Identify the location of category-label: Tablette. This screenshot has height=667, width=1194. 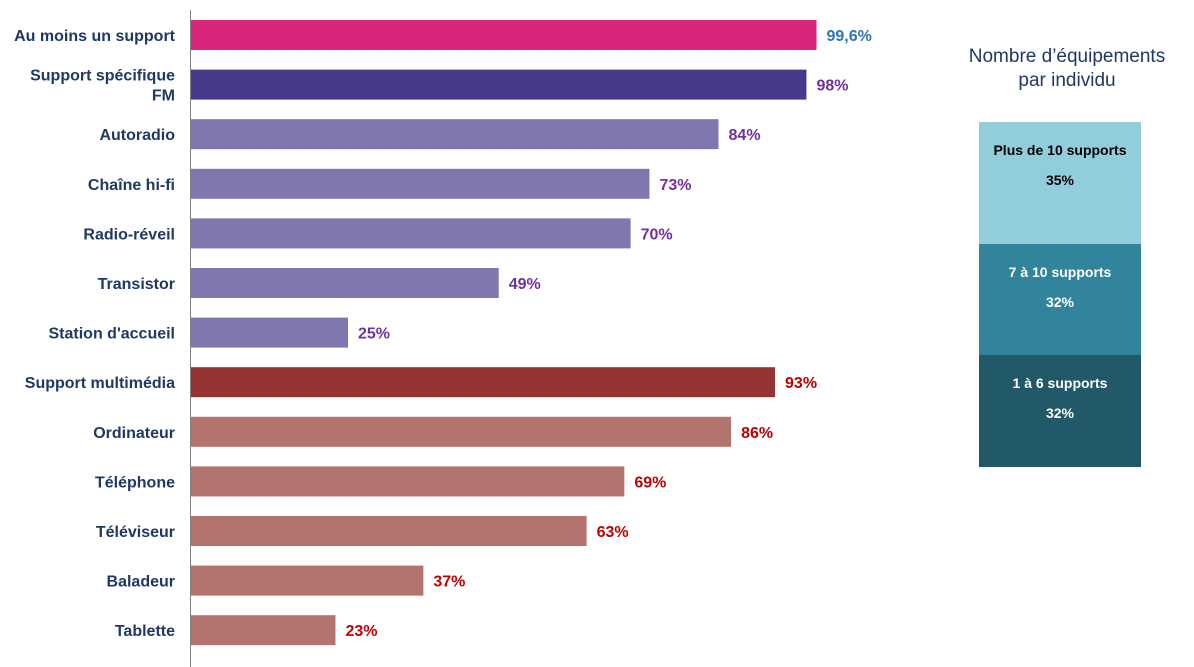
(145, 631).